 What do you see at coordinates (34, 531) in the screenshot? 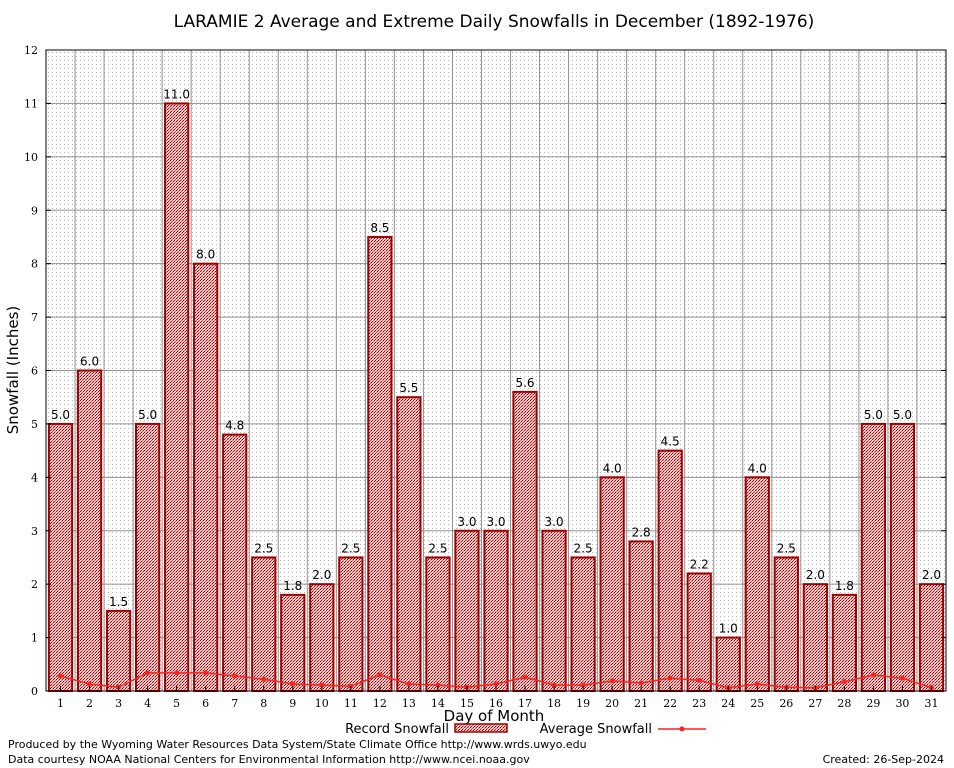
I see `y-tick-label: 3` at bounding box center [34, 531].